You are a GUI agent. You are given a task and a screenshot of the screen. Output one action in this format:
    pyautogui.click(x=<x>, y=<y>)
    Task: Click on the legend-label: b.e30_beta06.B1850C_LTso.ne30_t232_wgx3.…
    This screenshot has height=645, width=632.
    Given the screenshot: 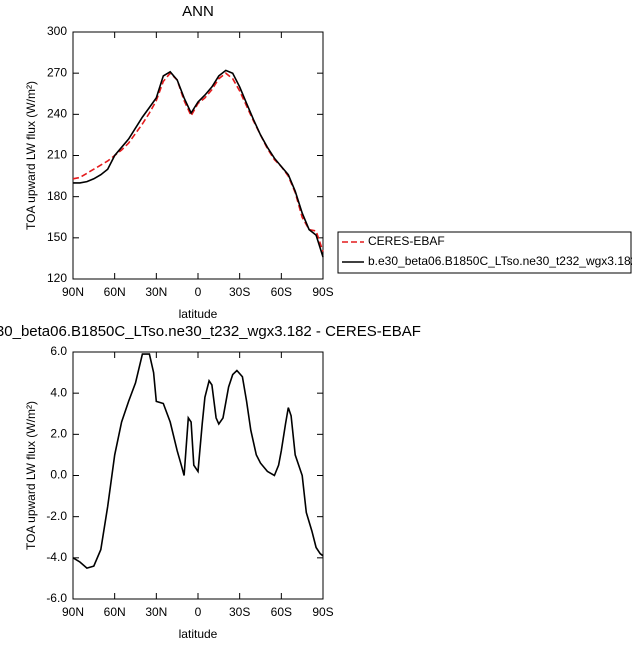 What is the action you would take?
    pyautogui.click(x=500, y=261)
    